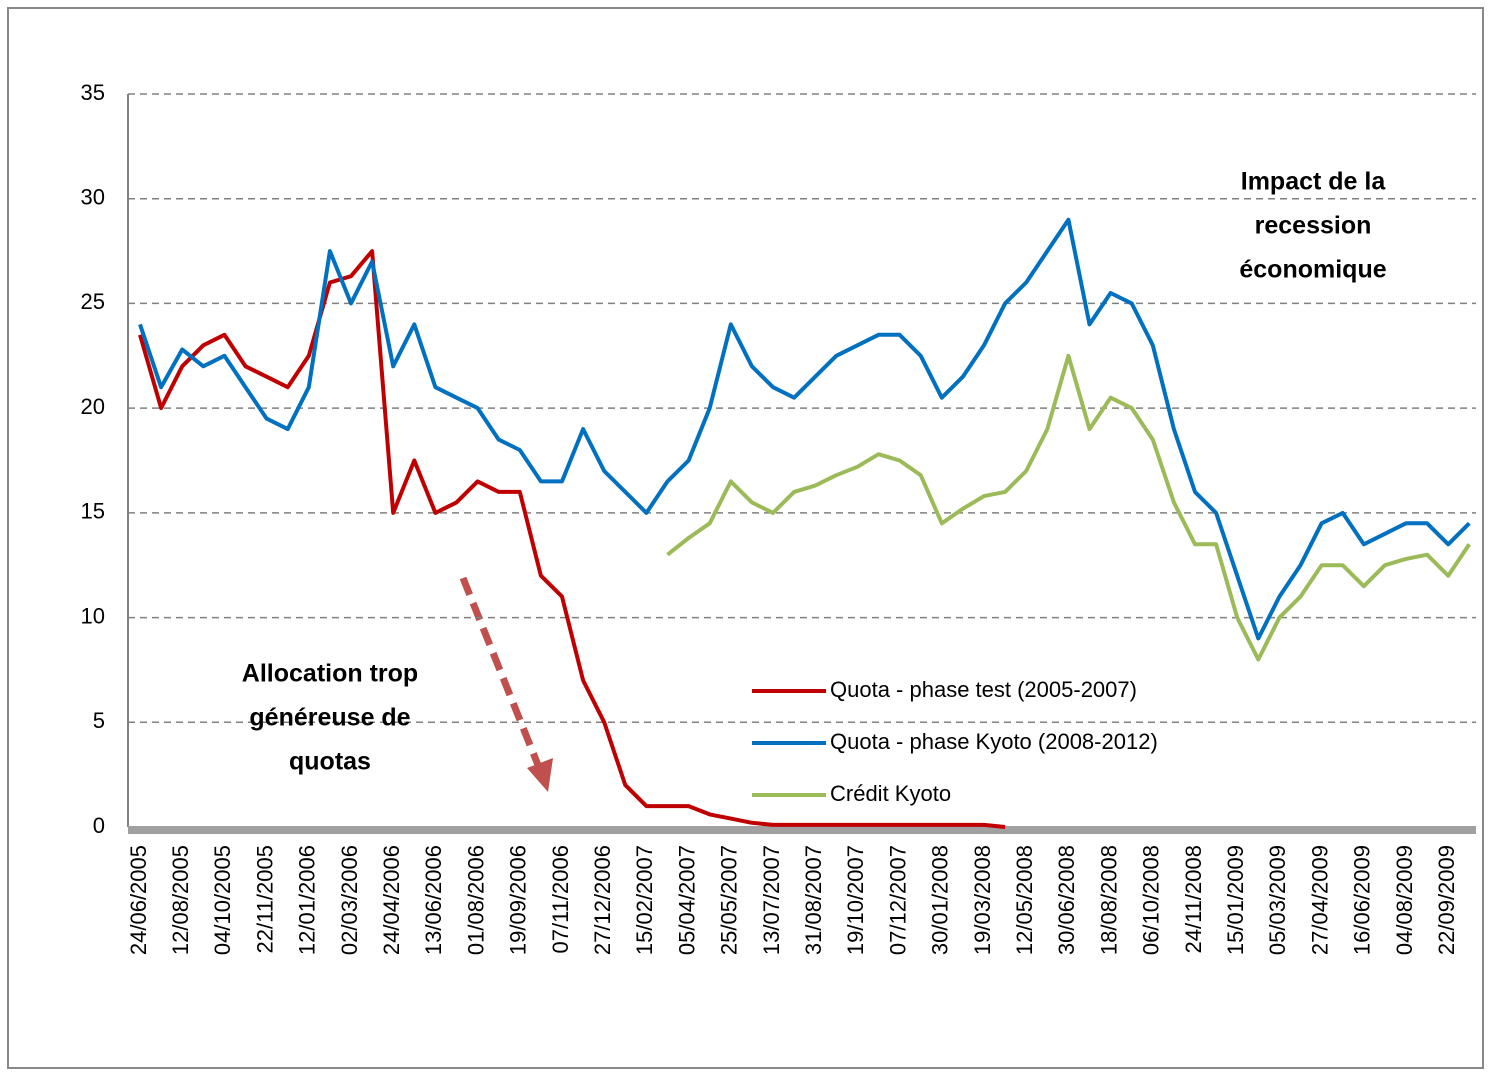 This screenshot has width=1491, height=1076. I want to click on y-tick-label: 35, so click(93, 92).